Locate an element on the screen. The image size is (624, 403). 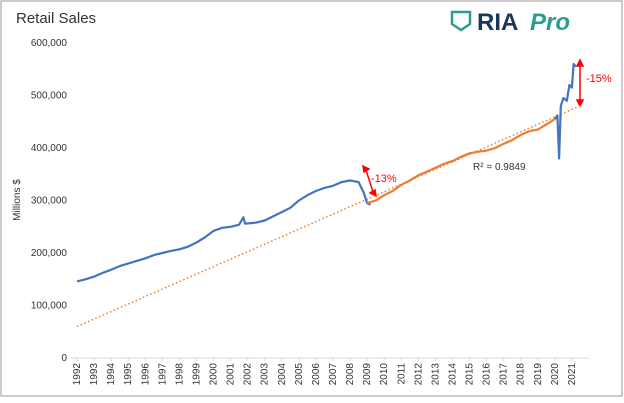
arrow is located at coordinates (369, 181).